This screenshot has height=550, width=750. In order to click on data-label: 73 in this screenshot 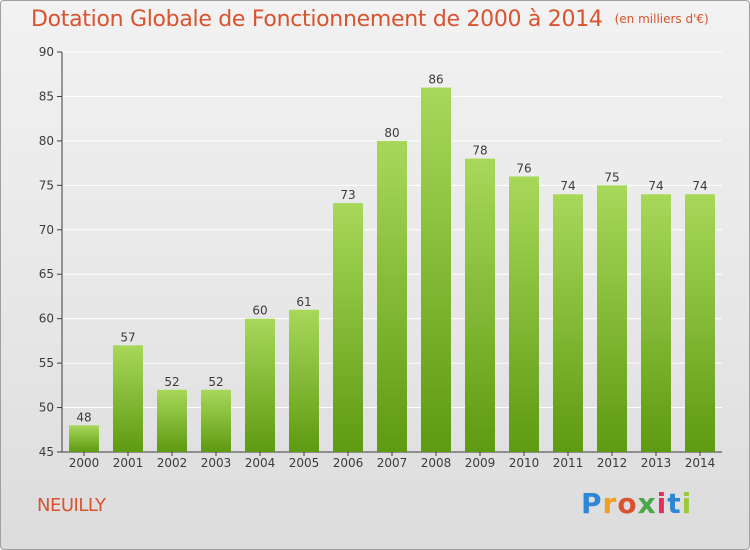, I will do `click(347, 195)`.